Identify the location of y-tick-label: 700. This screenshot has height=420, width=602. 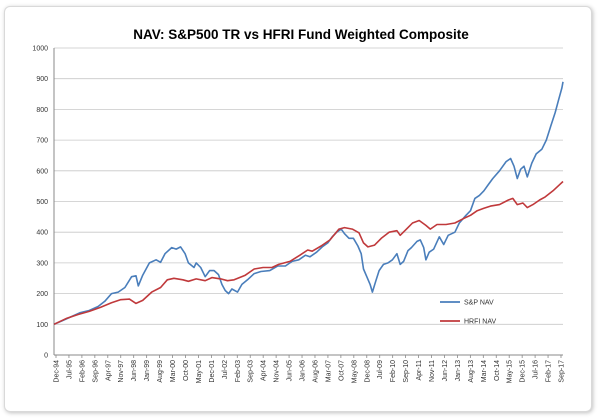
(42, 141).